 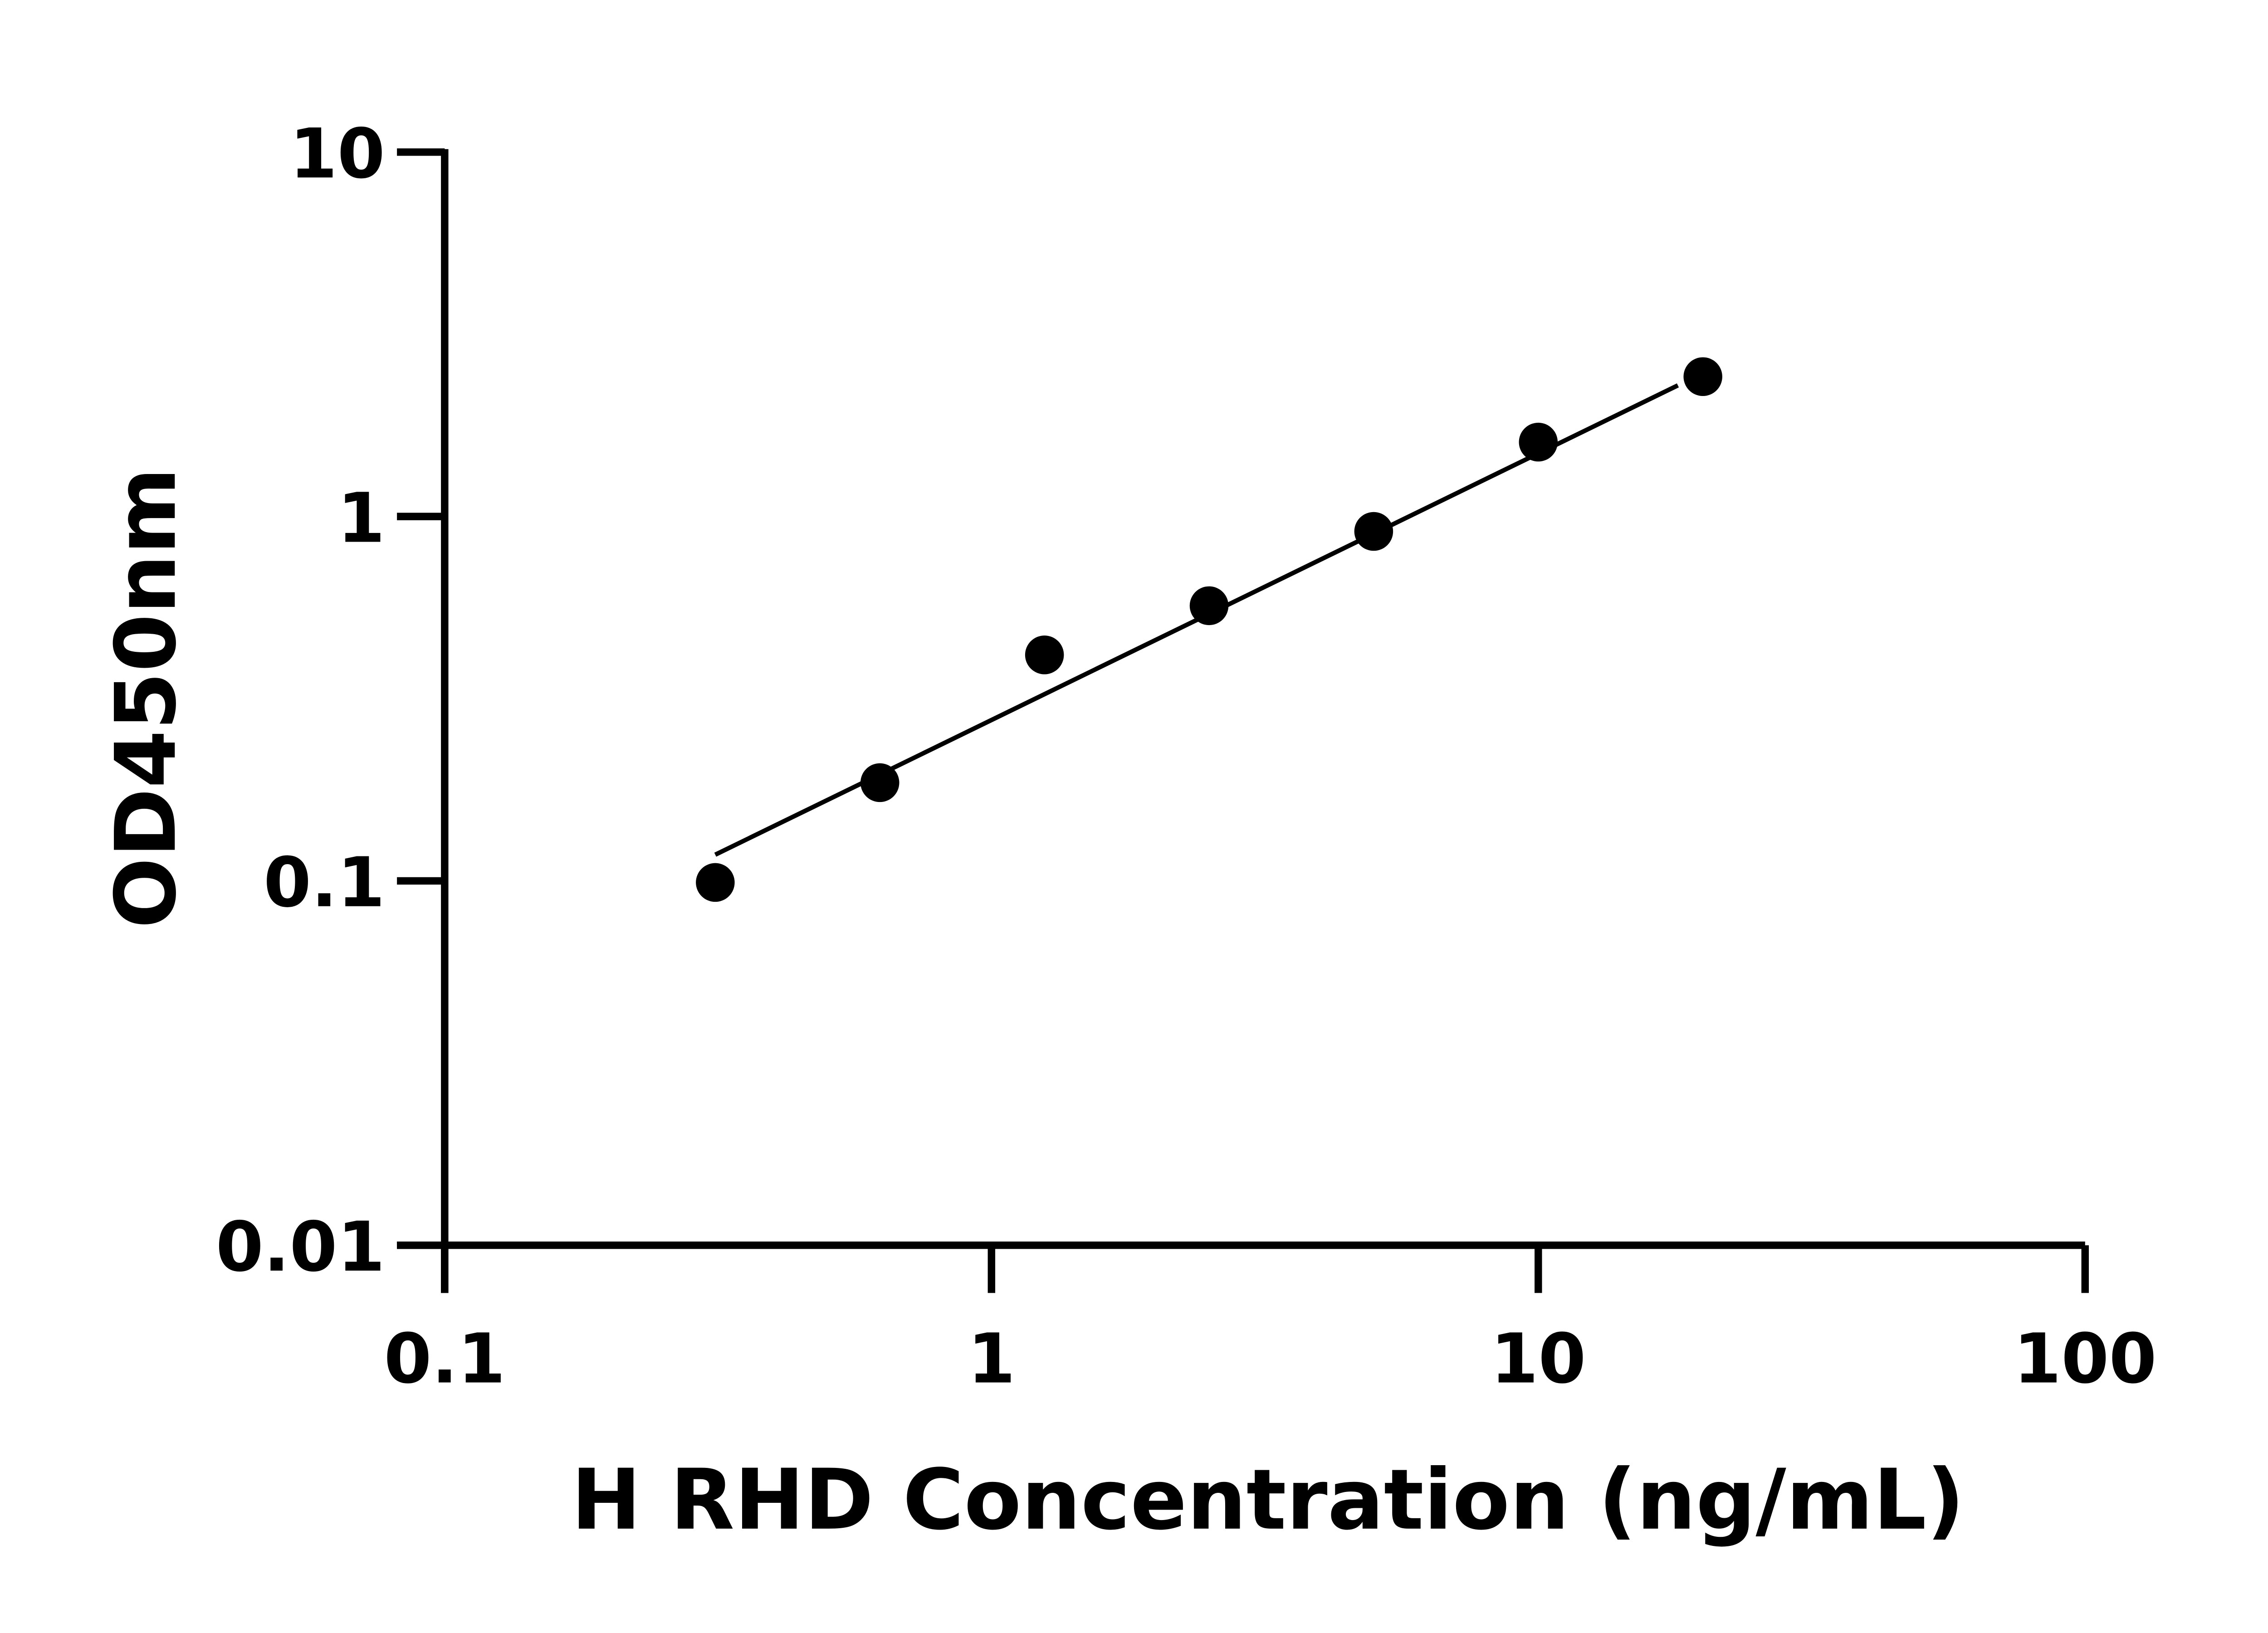 I want to click on y-tick-label: 1, so click(x=361, y=518).